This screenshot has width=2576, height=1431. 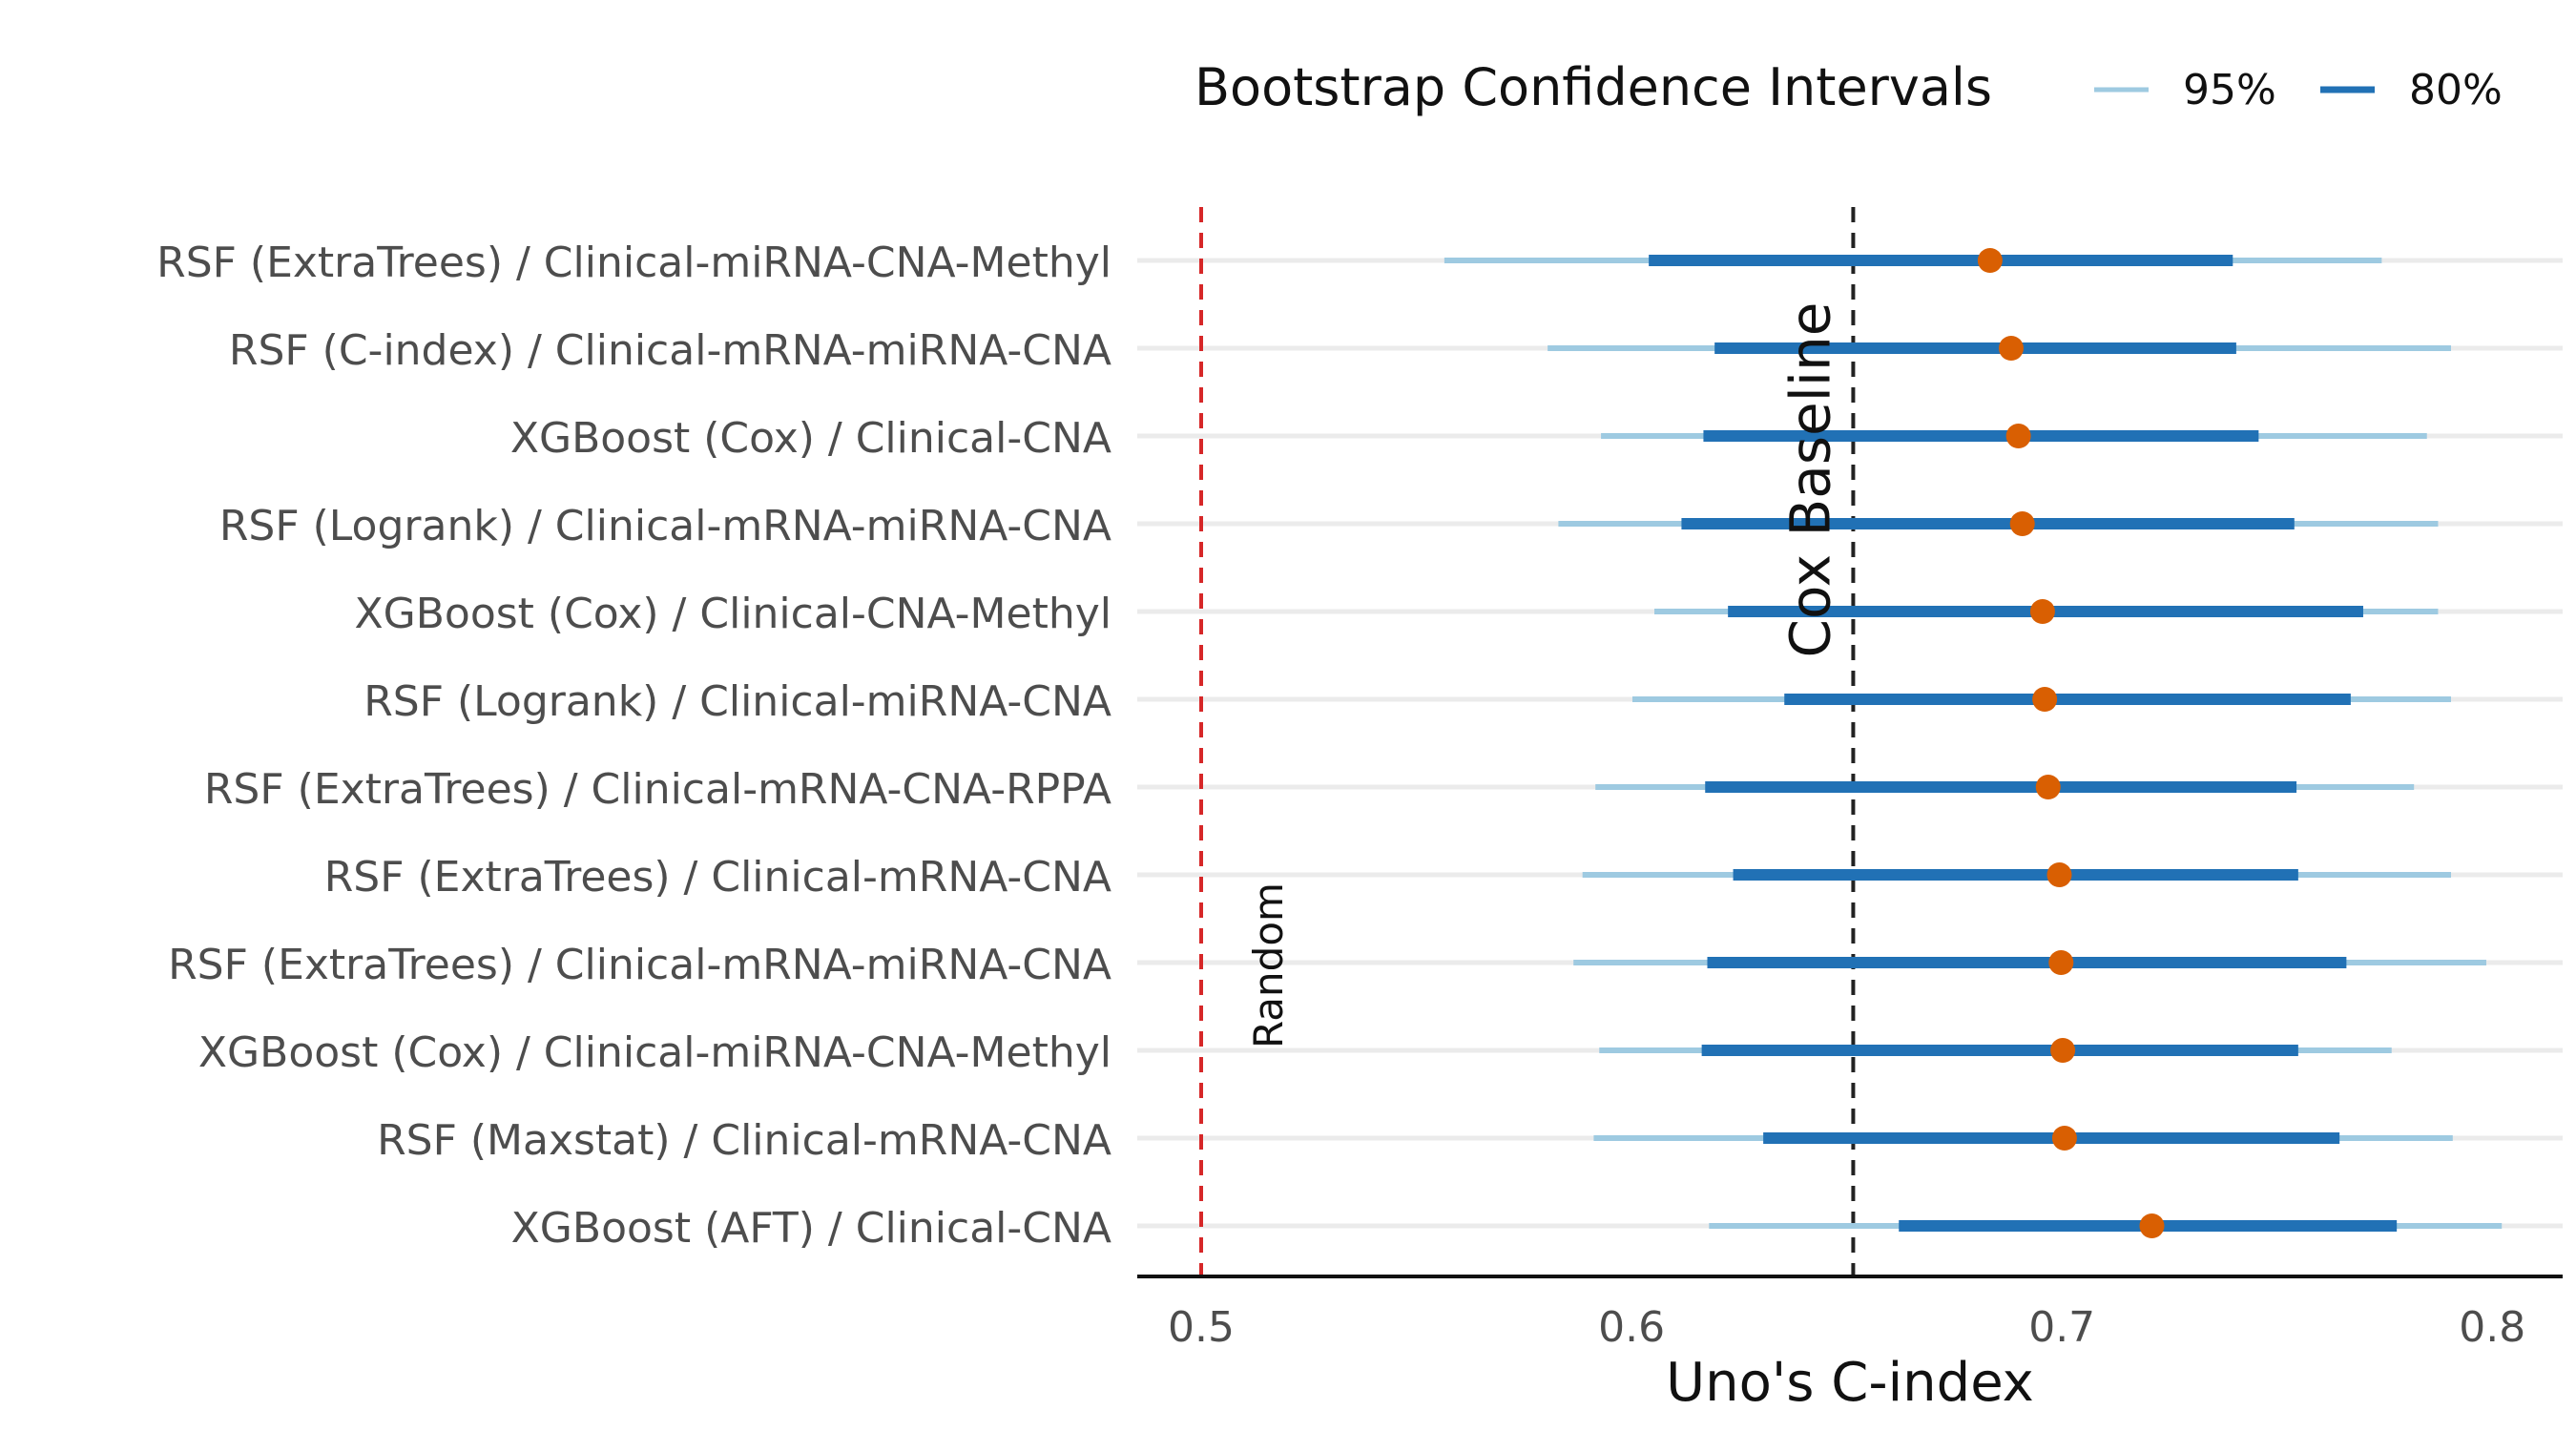 I want to click on y-tick-label: XGBoost (Cox) / Clinical-CNA-Methyl, so click(x=732, y=614).